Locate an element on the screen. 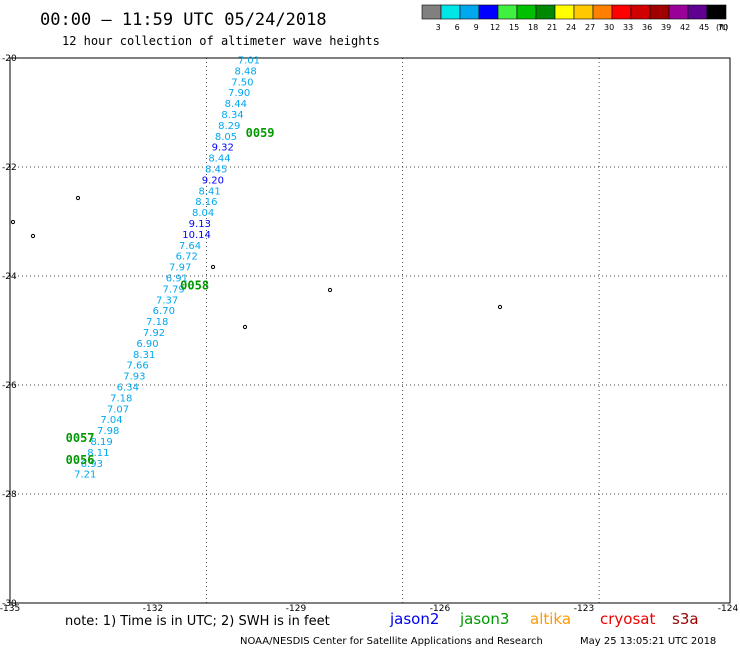  y-tick-label: -28 is located at coordinates (9, 495).